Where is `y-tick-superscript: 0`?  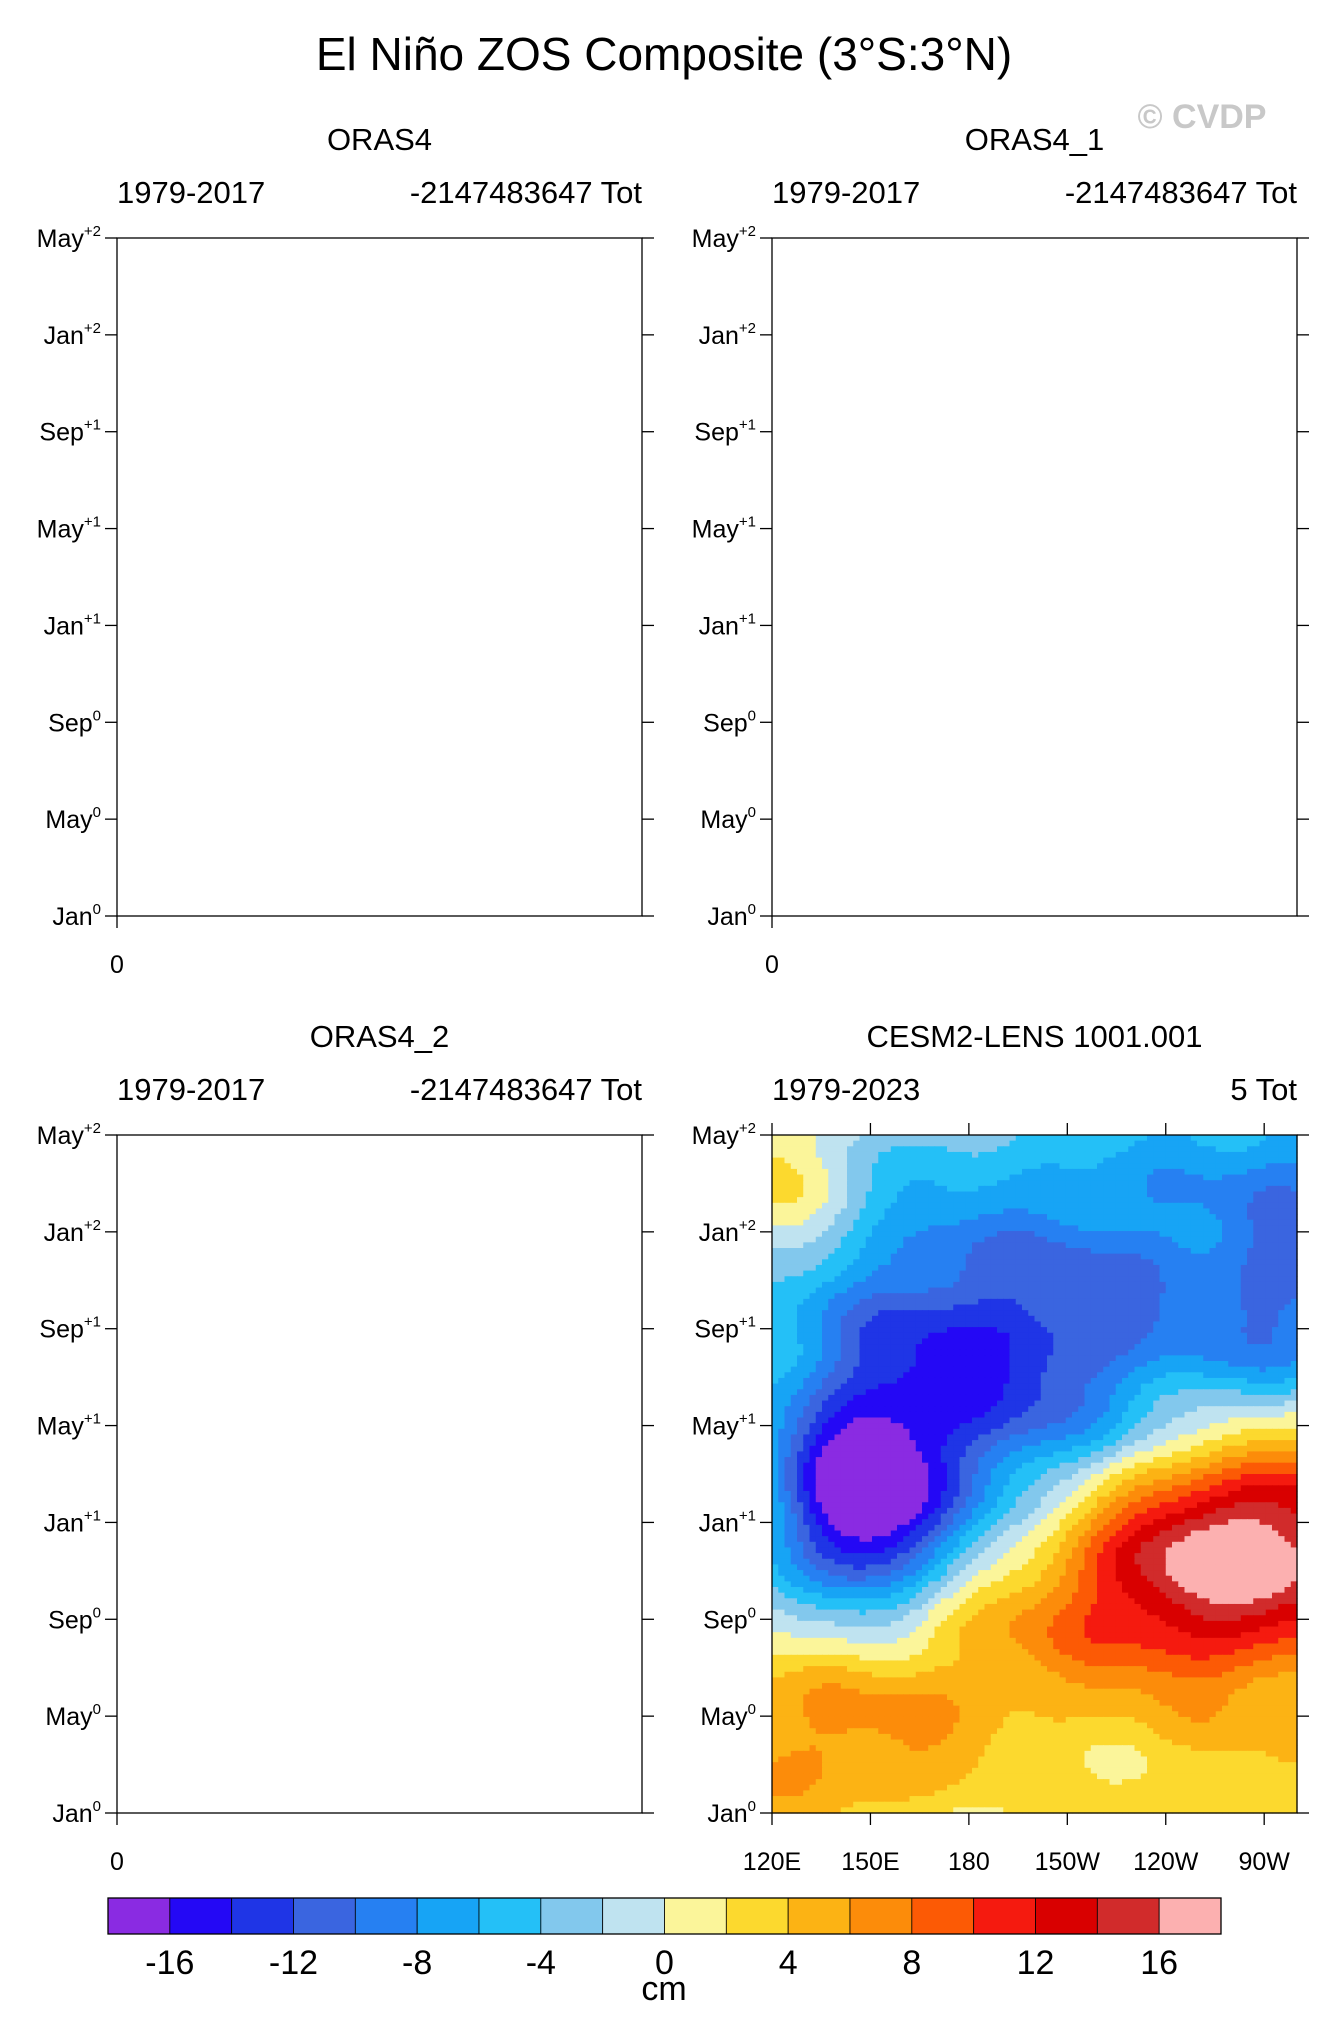 y-tick-superscript: 0 is located at coordinates (97, 1806).